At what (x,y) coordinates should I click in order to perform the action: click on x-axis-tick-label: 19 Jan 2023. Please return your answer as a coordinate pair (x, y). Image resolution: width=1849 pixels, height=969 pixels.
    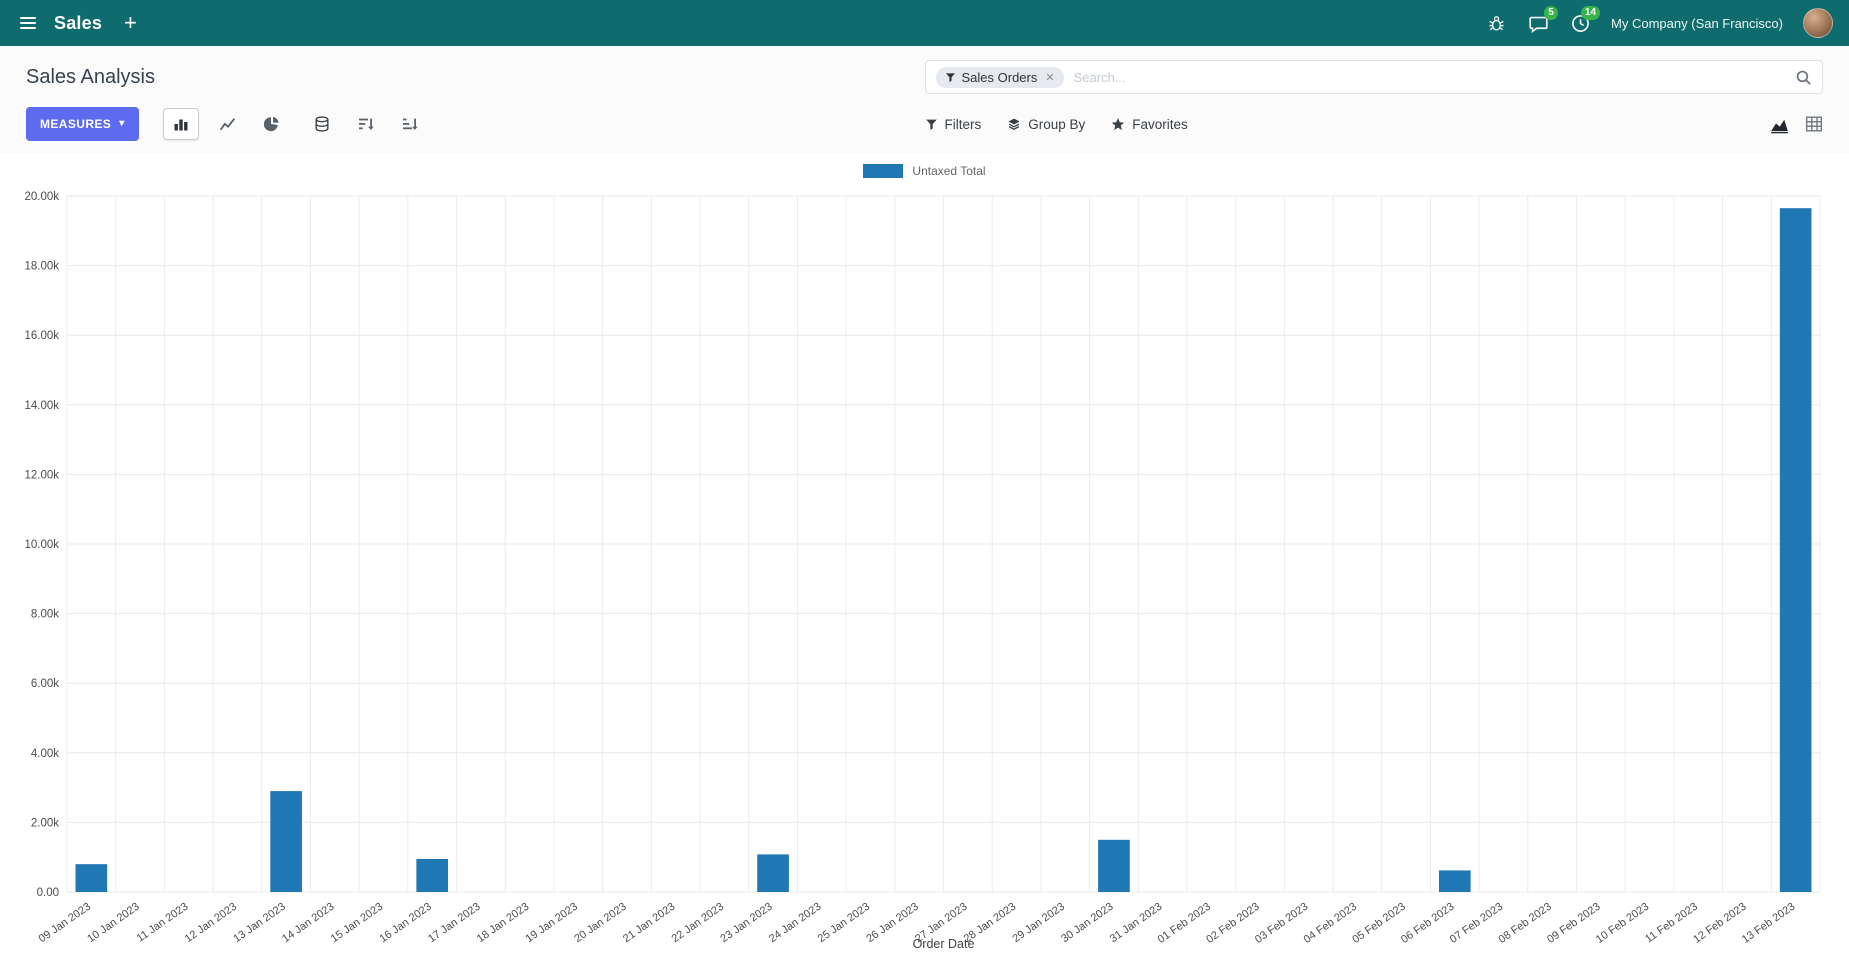
    Looking at the image, I should click on (552, 923).